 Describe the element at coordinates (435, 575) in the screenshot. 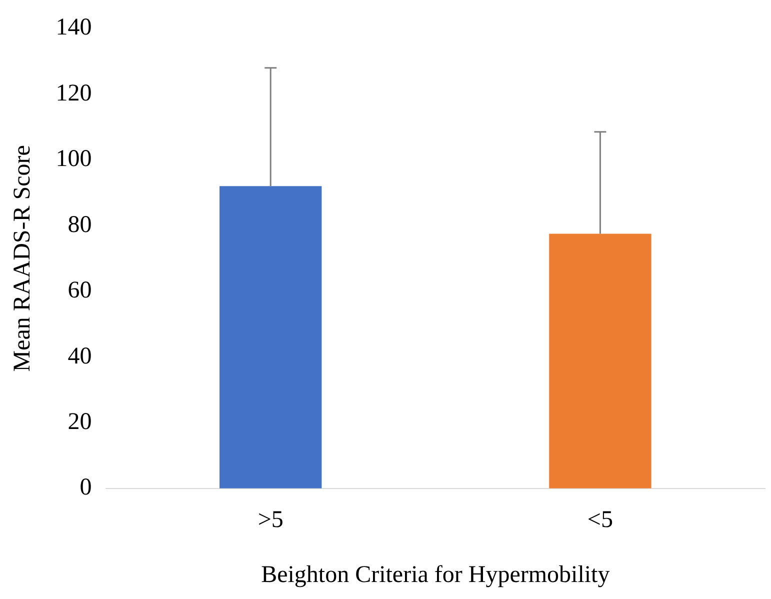

I see `x-axis-title: Beighton Criteria for Hypermobility` at that location.